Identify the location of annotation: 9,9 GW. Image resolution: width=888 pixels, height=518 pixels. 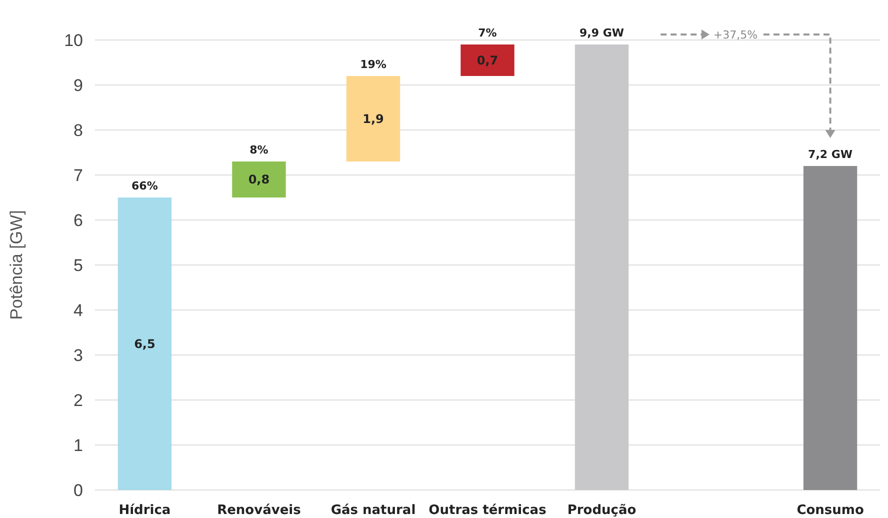
(602, 33).